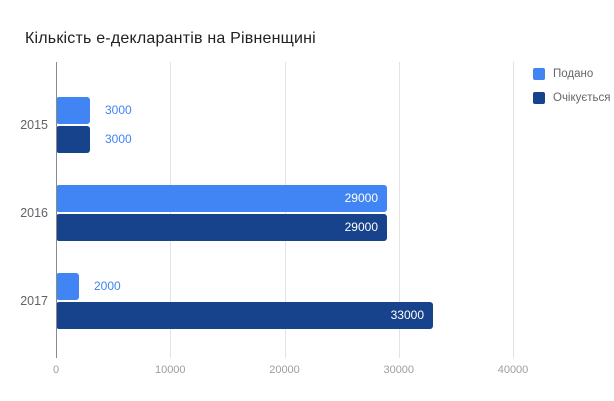  What do you see at coordinates (284, 370) in the screenshot?
I see `x-tick-label: 20000` at bounding box center [284, 370].